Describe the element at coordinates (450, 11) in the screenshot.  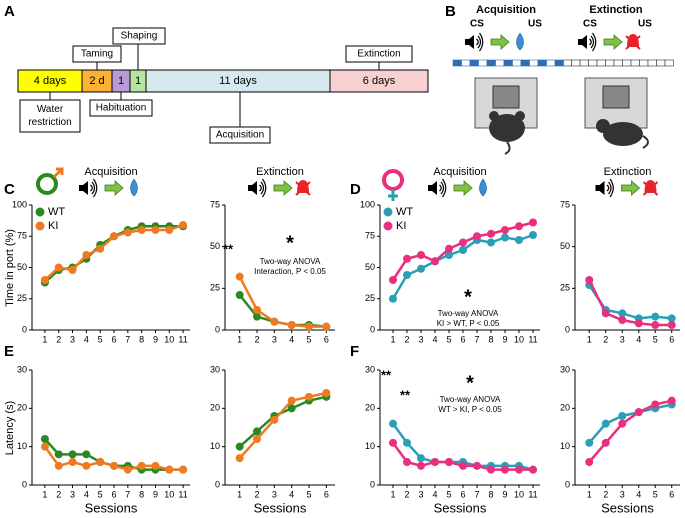
I see `panel-label: B` at that location.